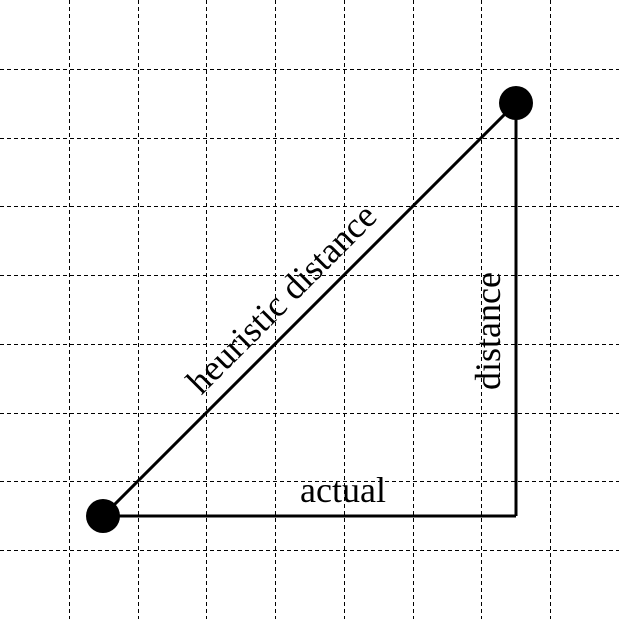 The height and width of the screenshot is (619, 619). What do you see at coordinates (103, 516) in the screenshot?
I see `start-point` at bounding box center [103, 516].